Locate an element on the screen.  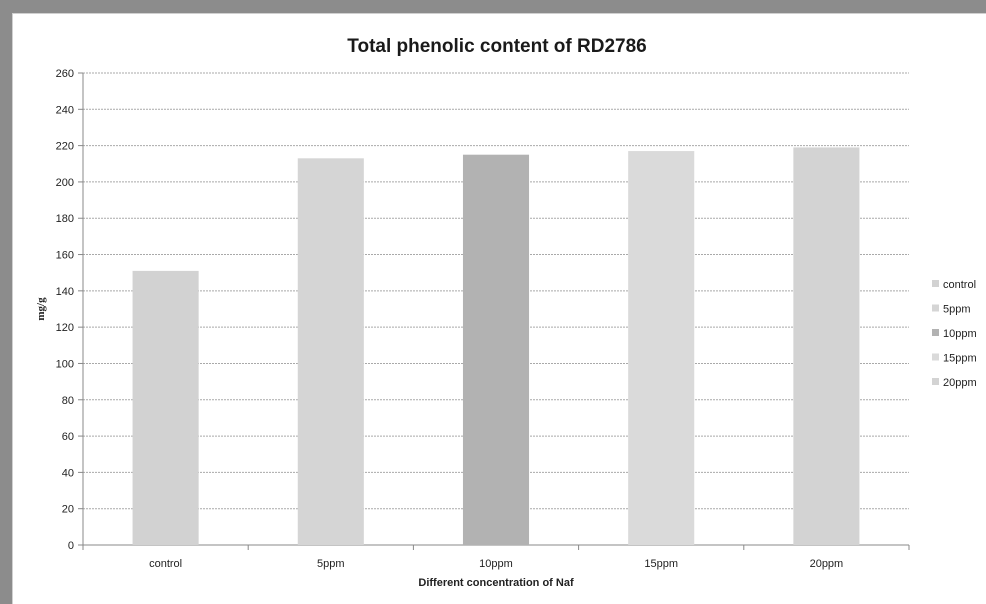
y-tick-labels: 0 20 40 60 80 100 120 140 160 180 200 220 240 260 is located at coordinates (65, 310).